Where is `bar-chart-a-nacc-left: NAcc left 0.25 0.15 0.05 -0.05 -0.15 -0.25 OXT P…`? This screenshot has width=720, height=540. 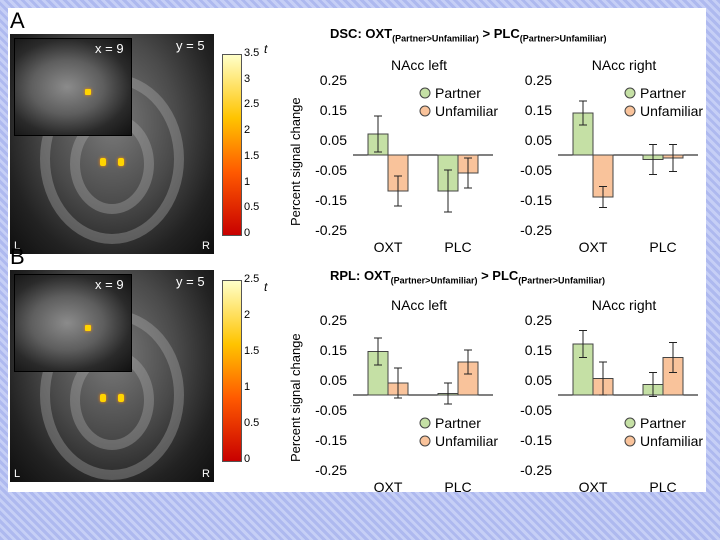 bar-chart-a-nacc-left: NAcc left 0.25 0.15 0.05 -0.05 -0.15 -0.25 OXT P… is located at coordinates (406, 156).